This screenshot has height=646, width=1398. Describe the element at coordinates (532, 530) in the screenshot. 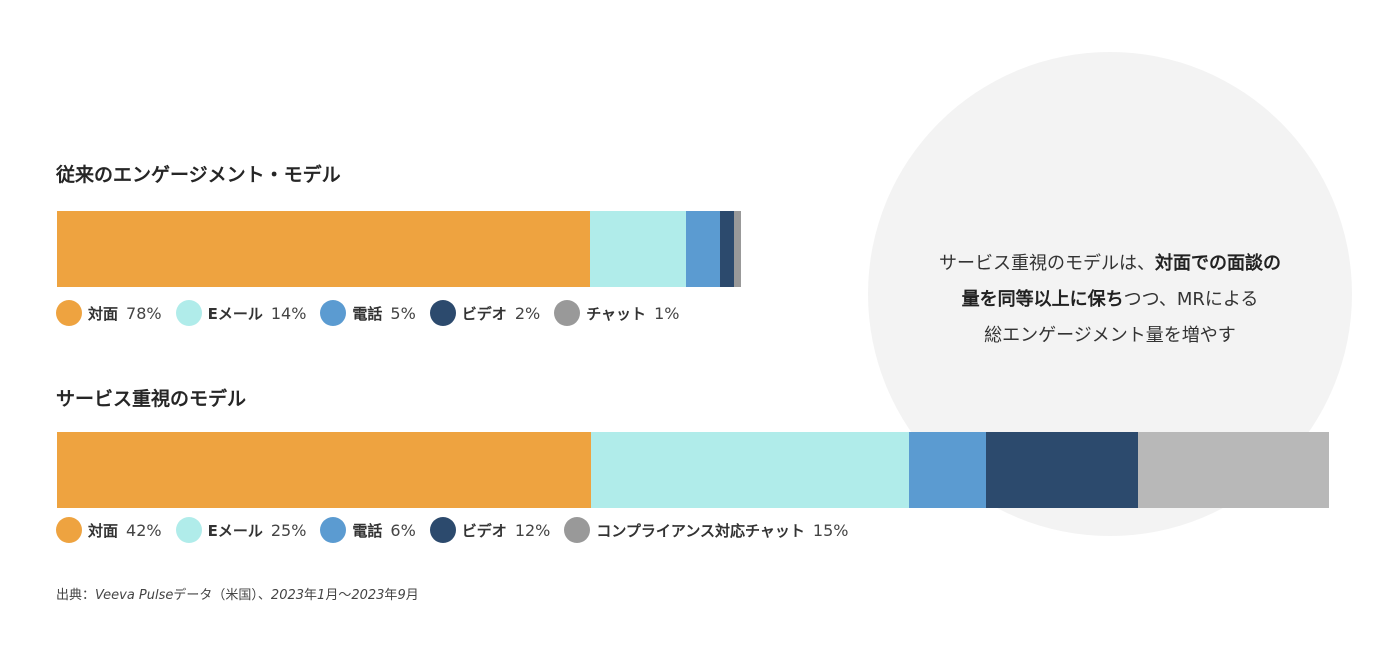

I see `legend-value: 12%` at that location.